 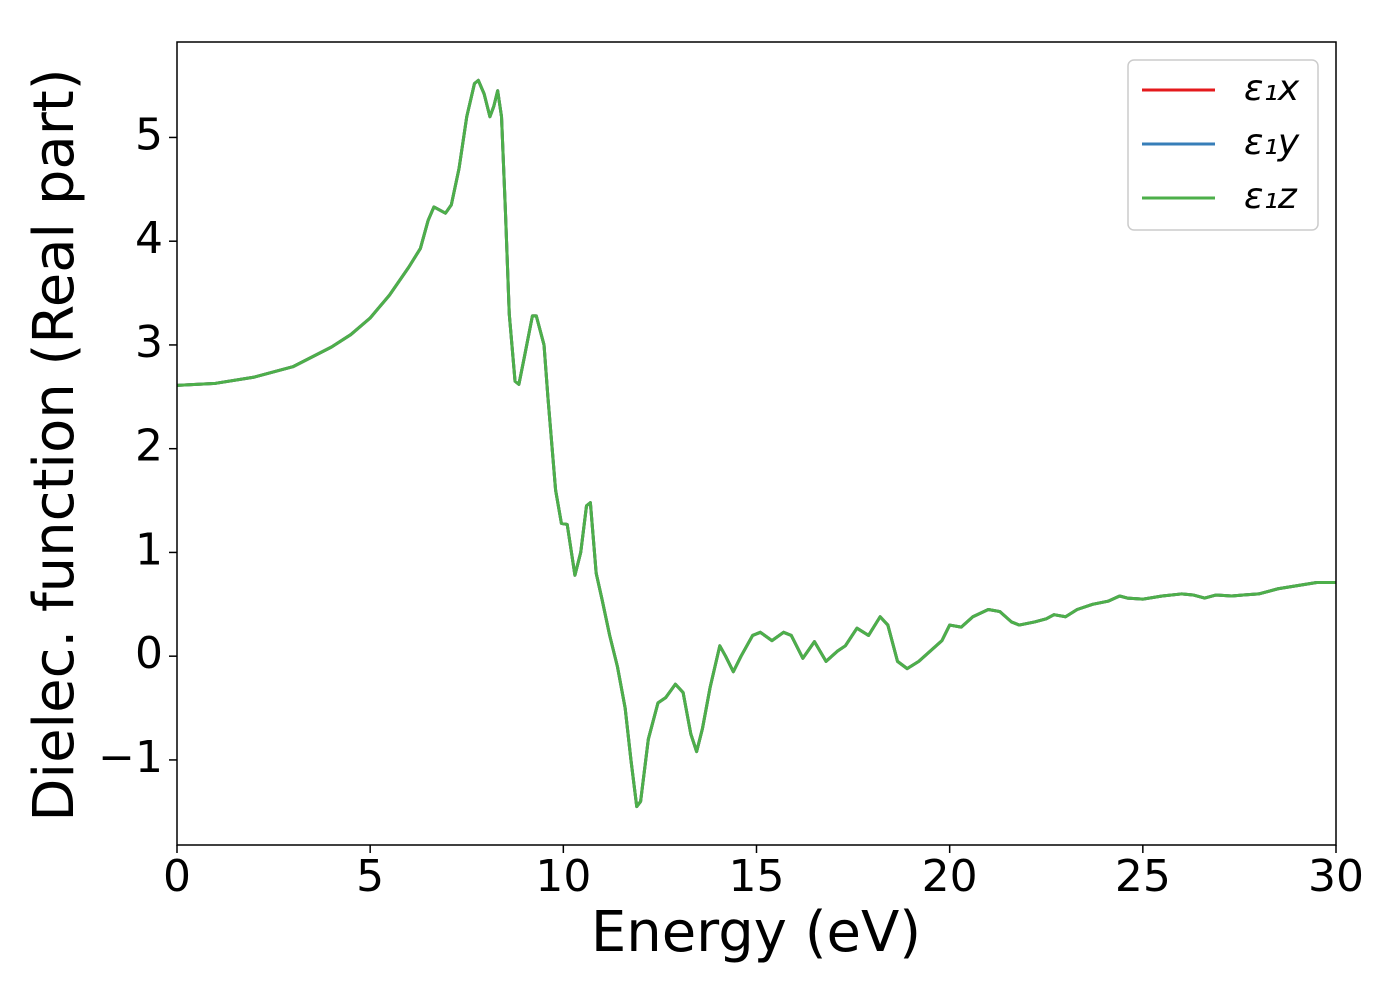 I want to click on y-tick-label: 0, so click(x=149, y=653).